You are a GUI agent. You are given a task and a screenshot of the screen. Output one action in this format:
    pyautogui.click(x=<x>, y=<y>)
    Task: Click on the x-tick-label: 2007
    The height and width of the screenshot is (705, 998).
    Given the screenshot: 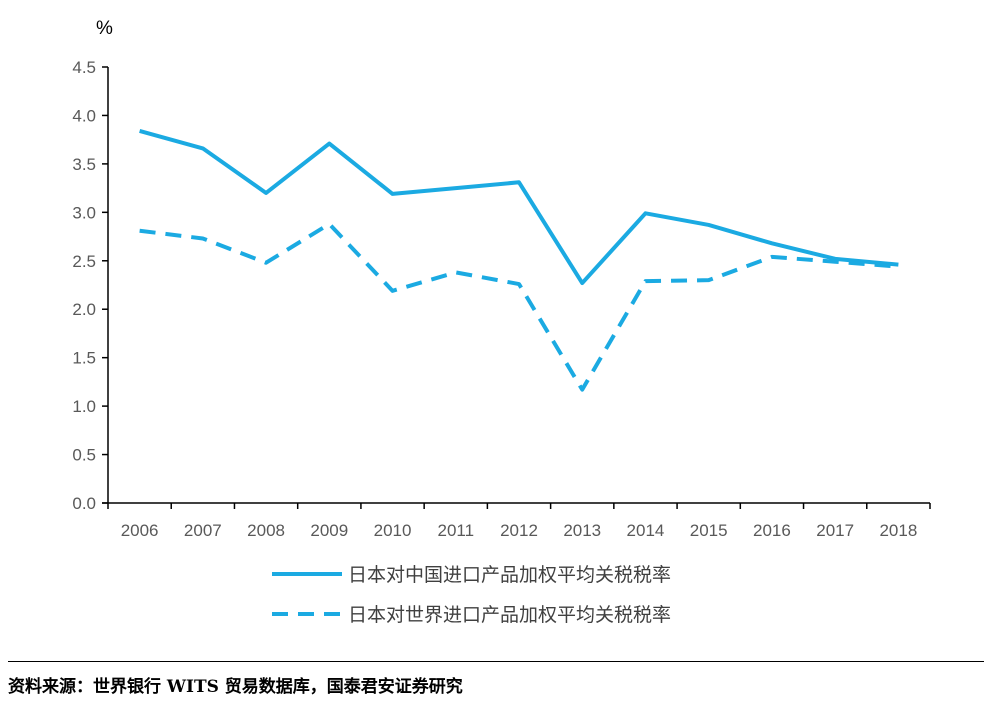 What is the action you would take?
    pyautogui.click(x=203, y=530)
    